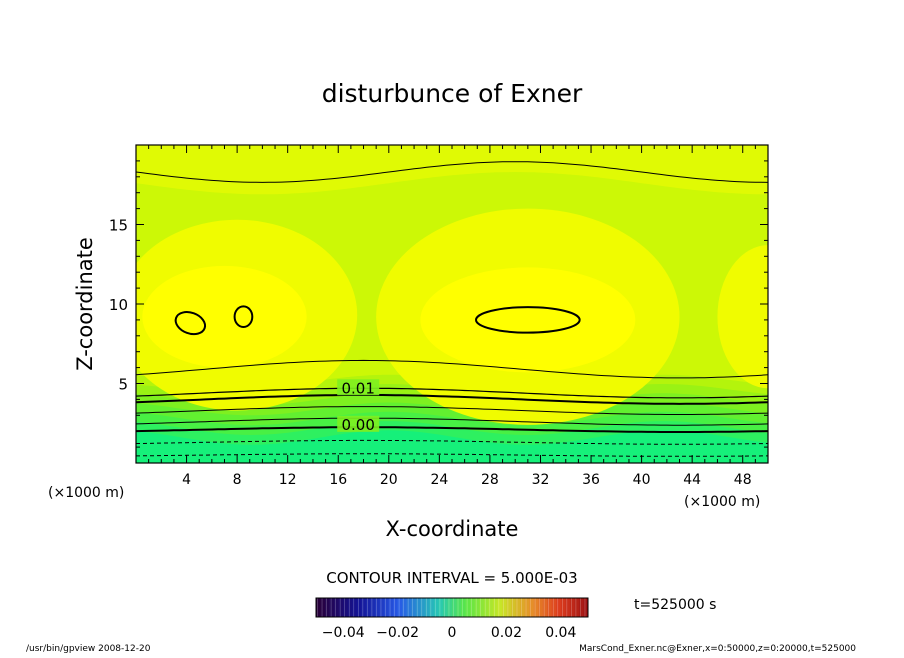  What do you see at coordinates (358, 406) in the screenshot?
I see `contour-labels: 0.01 0.00` at bounding box center [358, 406].